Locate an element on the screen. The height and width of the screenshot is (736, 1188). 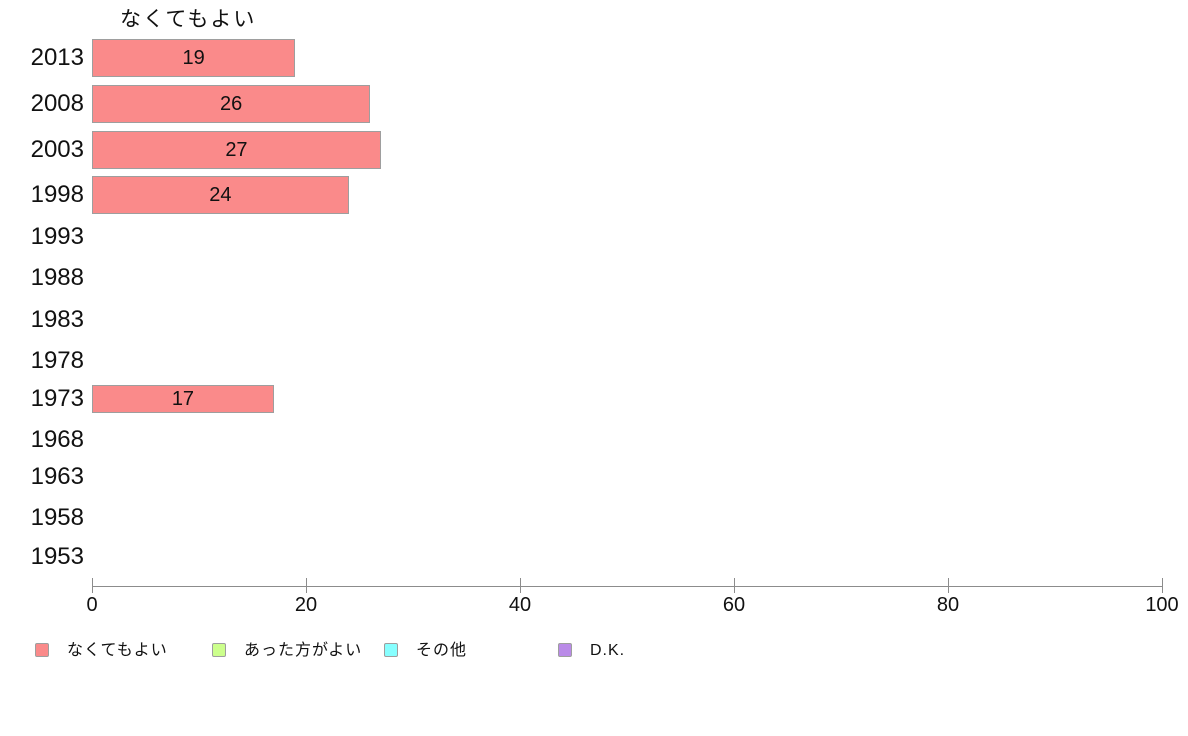
bar-value-label: 19 is located at coordinates (193, 58).